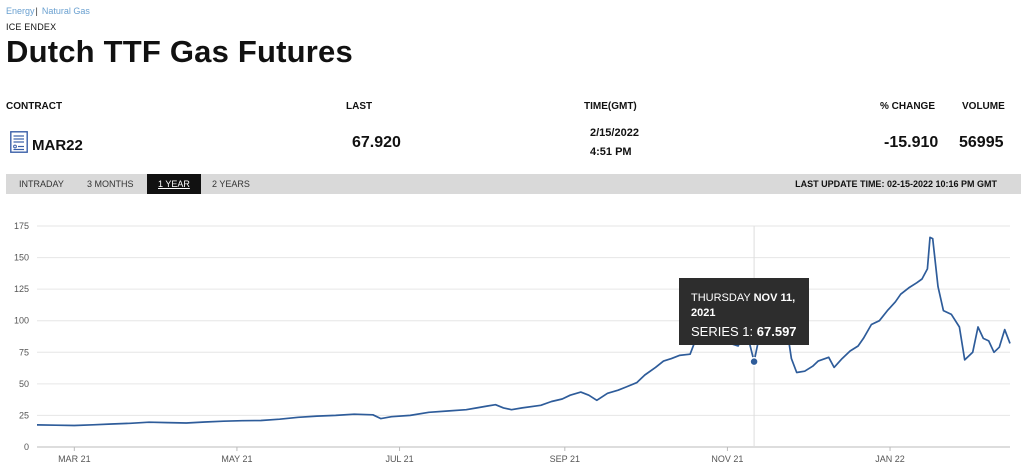 The image size is (1024, 468). What do you see at coordinates (359, 106) in the screenshot?
I see `header-last: LAST` at bounding box center [359, 106].